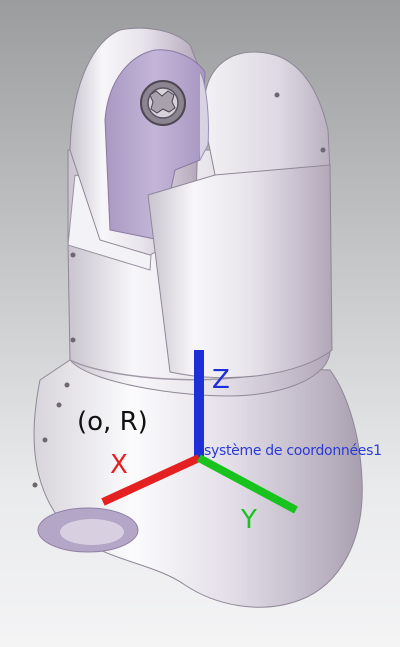 This screenshot has height=647, width=400. I want to click on coordinate-system-name: système de coordonnées1, so click(293, 451).